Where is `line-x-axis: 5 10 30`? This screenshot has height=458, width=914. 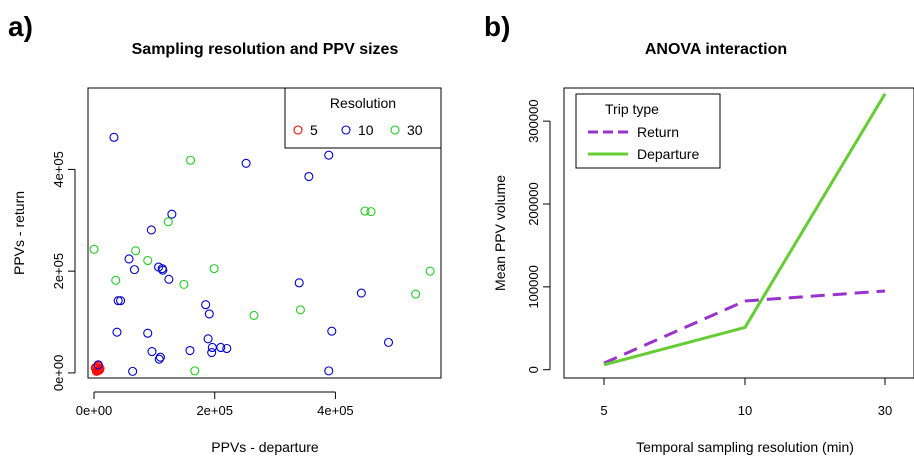 line-x-axis: 5 10 30 is located at coordinates (746, 398).